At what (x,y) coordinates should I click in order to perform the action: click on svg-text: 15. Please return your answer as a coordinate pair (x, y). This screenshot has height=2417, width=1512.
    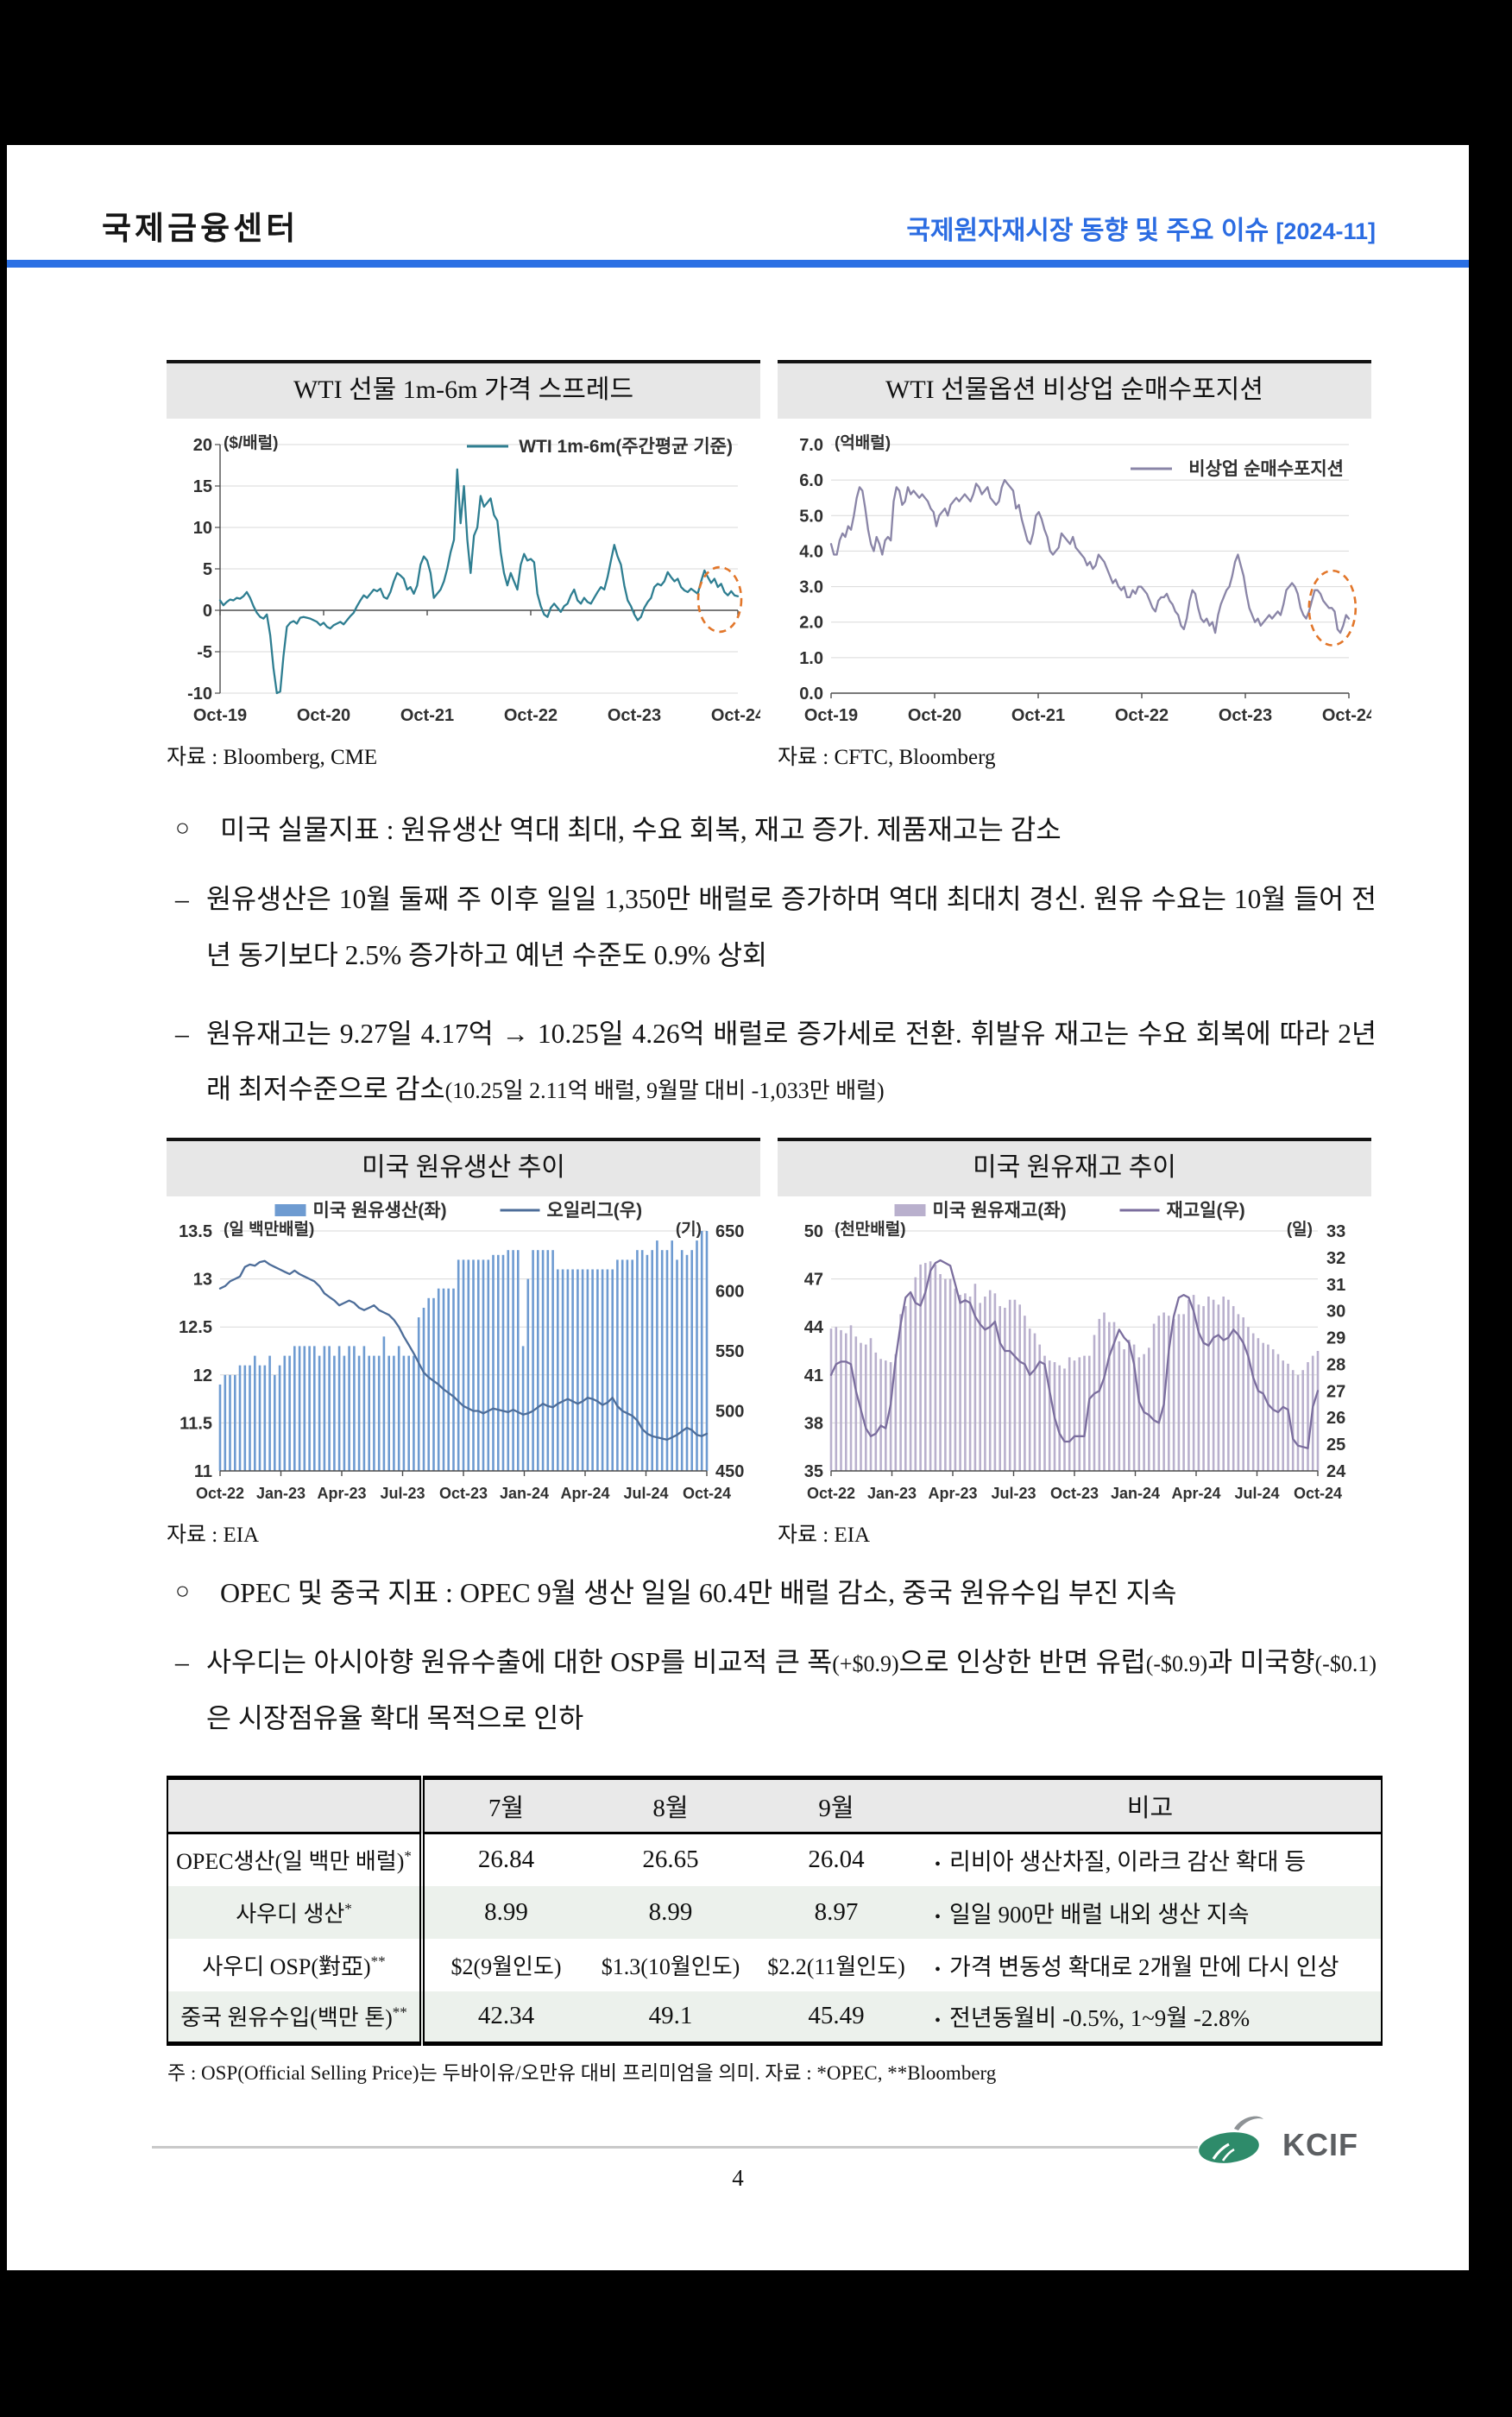
    Looking at the image, I should click on (203, 486).